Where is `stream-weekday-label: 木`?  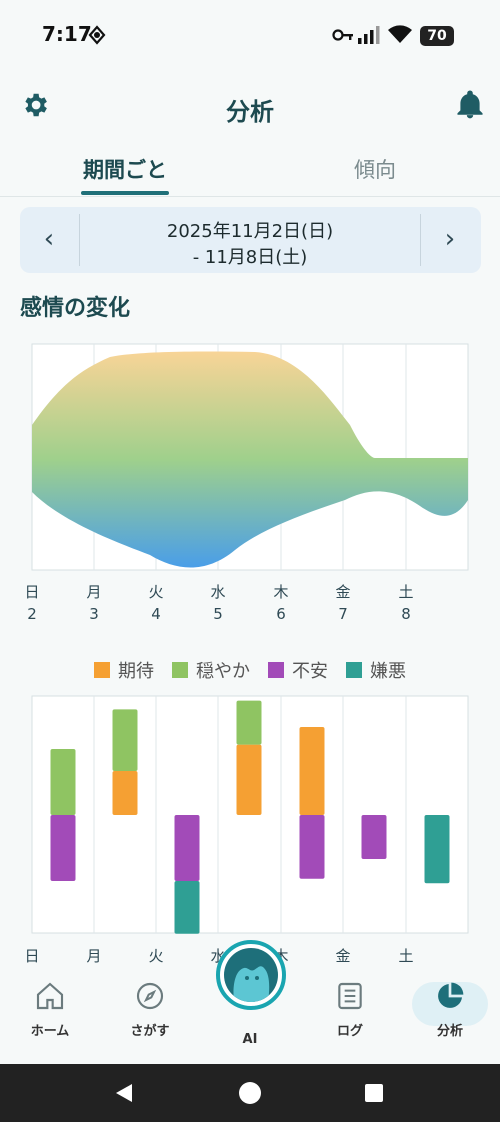 stream-weekday-label: 木 is located at coordinates (280, 592).